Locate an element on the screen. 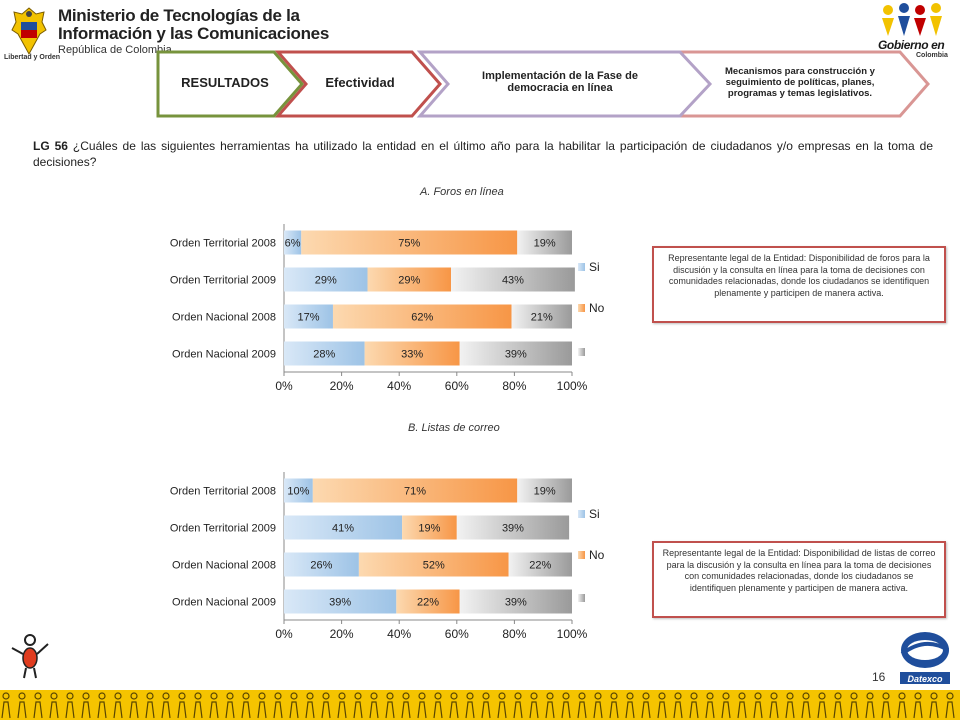 Image resolution: width=960 pixels, height=720 pixels. data-label: 17% is located at coordinates (308, 318).